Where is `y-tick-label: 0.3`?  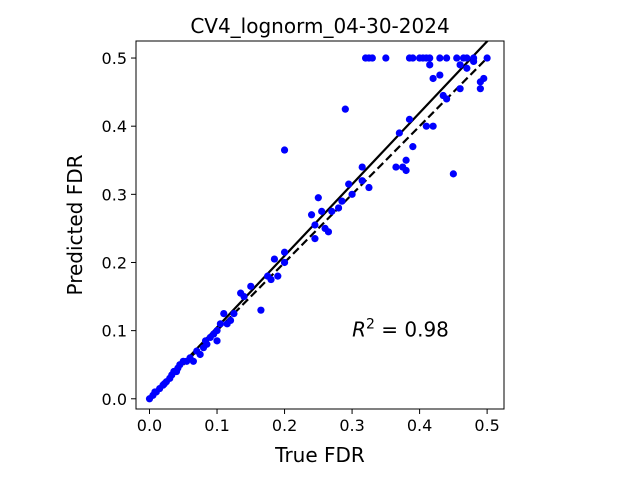 y-tick-label: 0.3 is located at coordinates (114, 194).